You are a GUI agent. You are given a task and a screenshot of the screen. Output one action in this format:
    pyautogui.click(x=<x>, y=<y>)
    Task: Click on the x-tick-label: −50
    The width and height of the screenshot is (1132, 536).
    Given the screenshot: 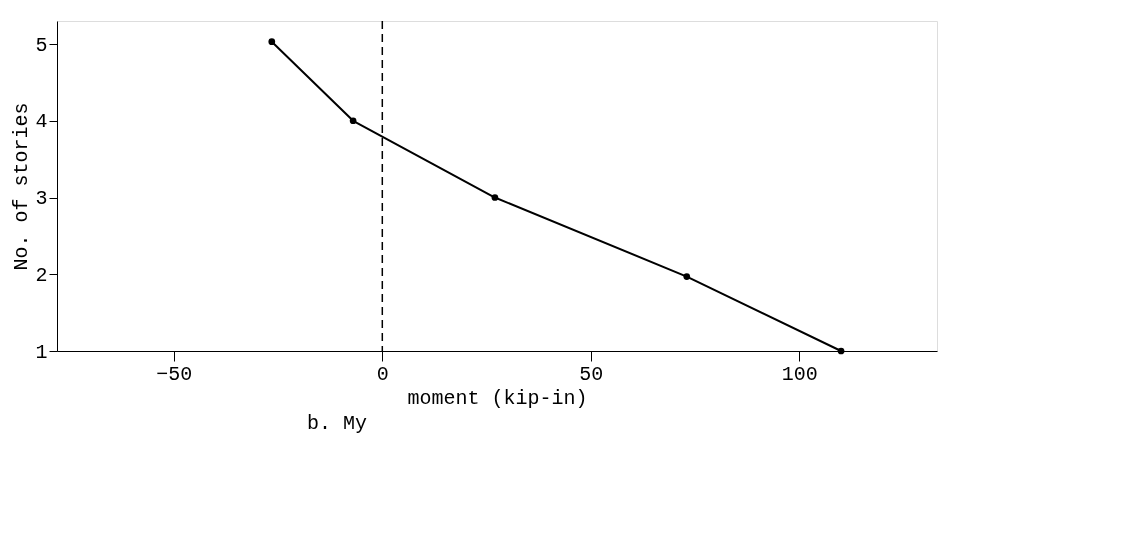 What is the action you would take?
    pyautogui.click(x=174, y=374)
    